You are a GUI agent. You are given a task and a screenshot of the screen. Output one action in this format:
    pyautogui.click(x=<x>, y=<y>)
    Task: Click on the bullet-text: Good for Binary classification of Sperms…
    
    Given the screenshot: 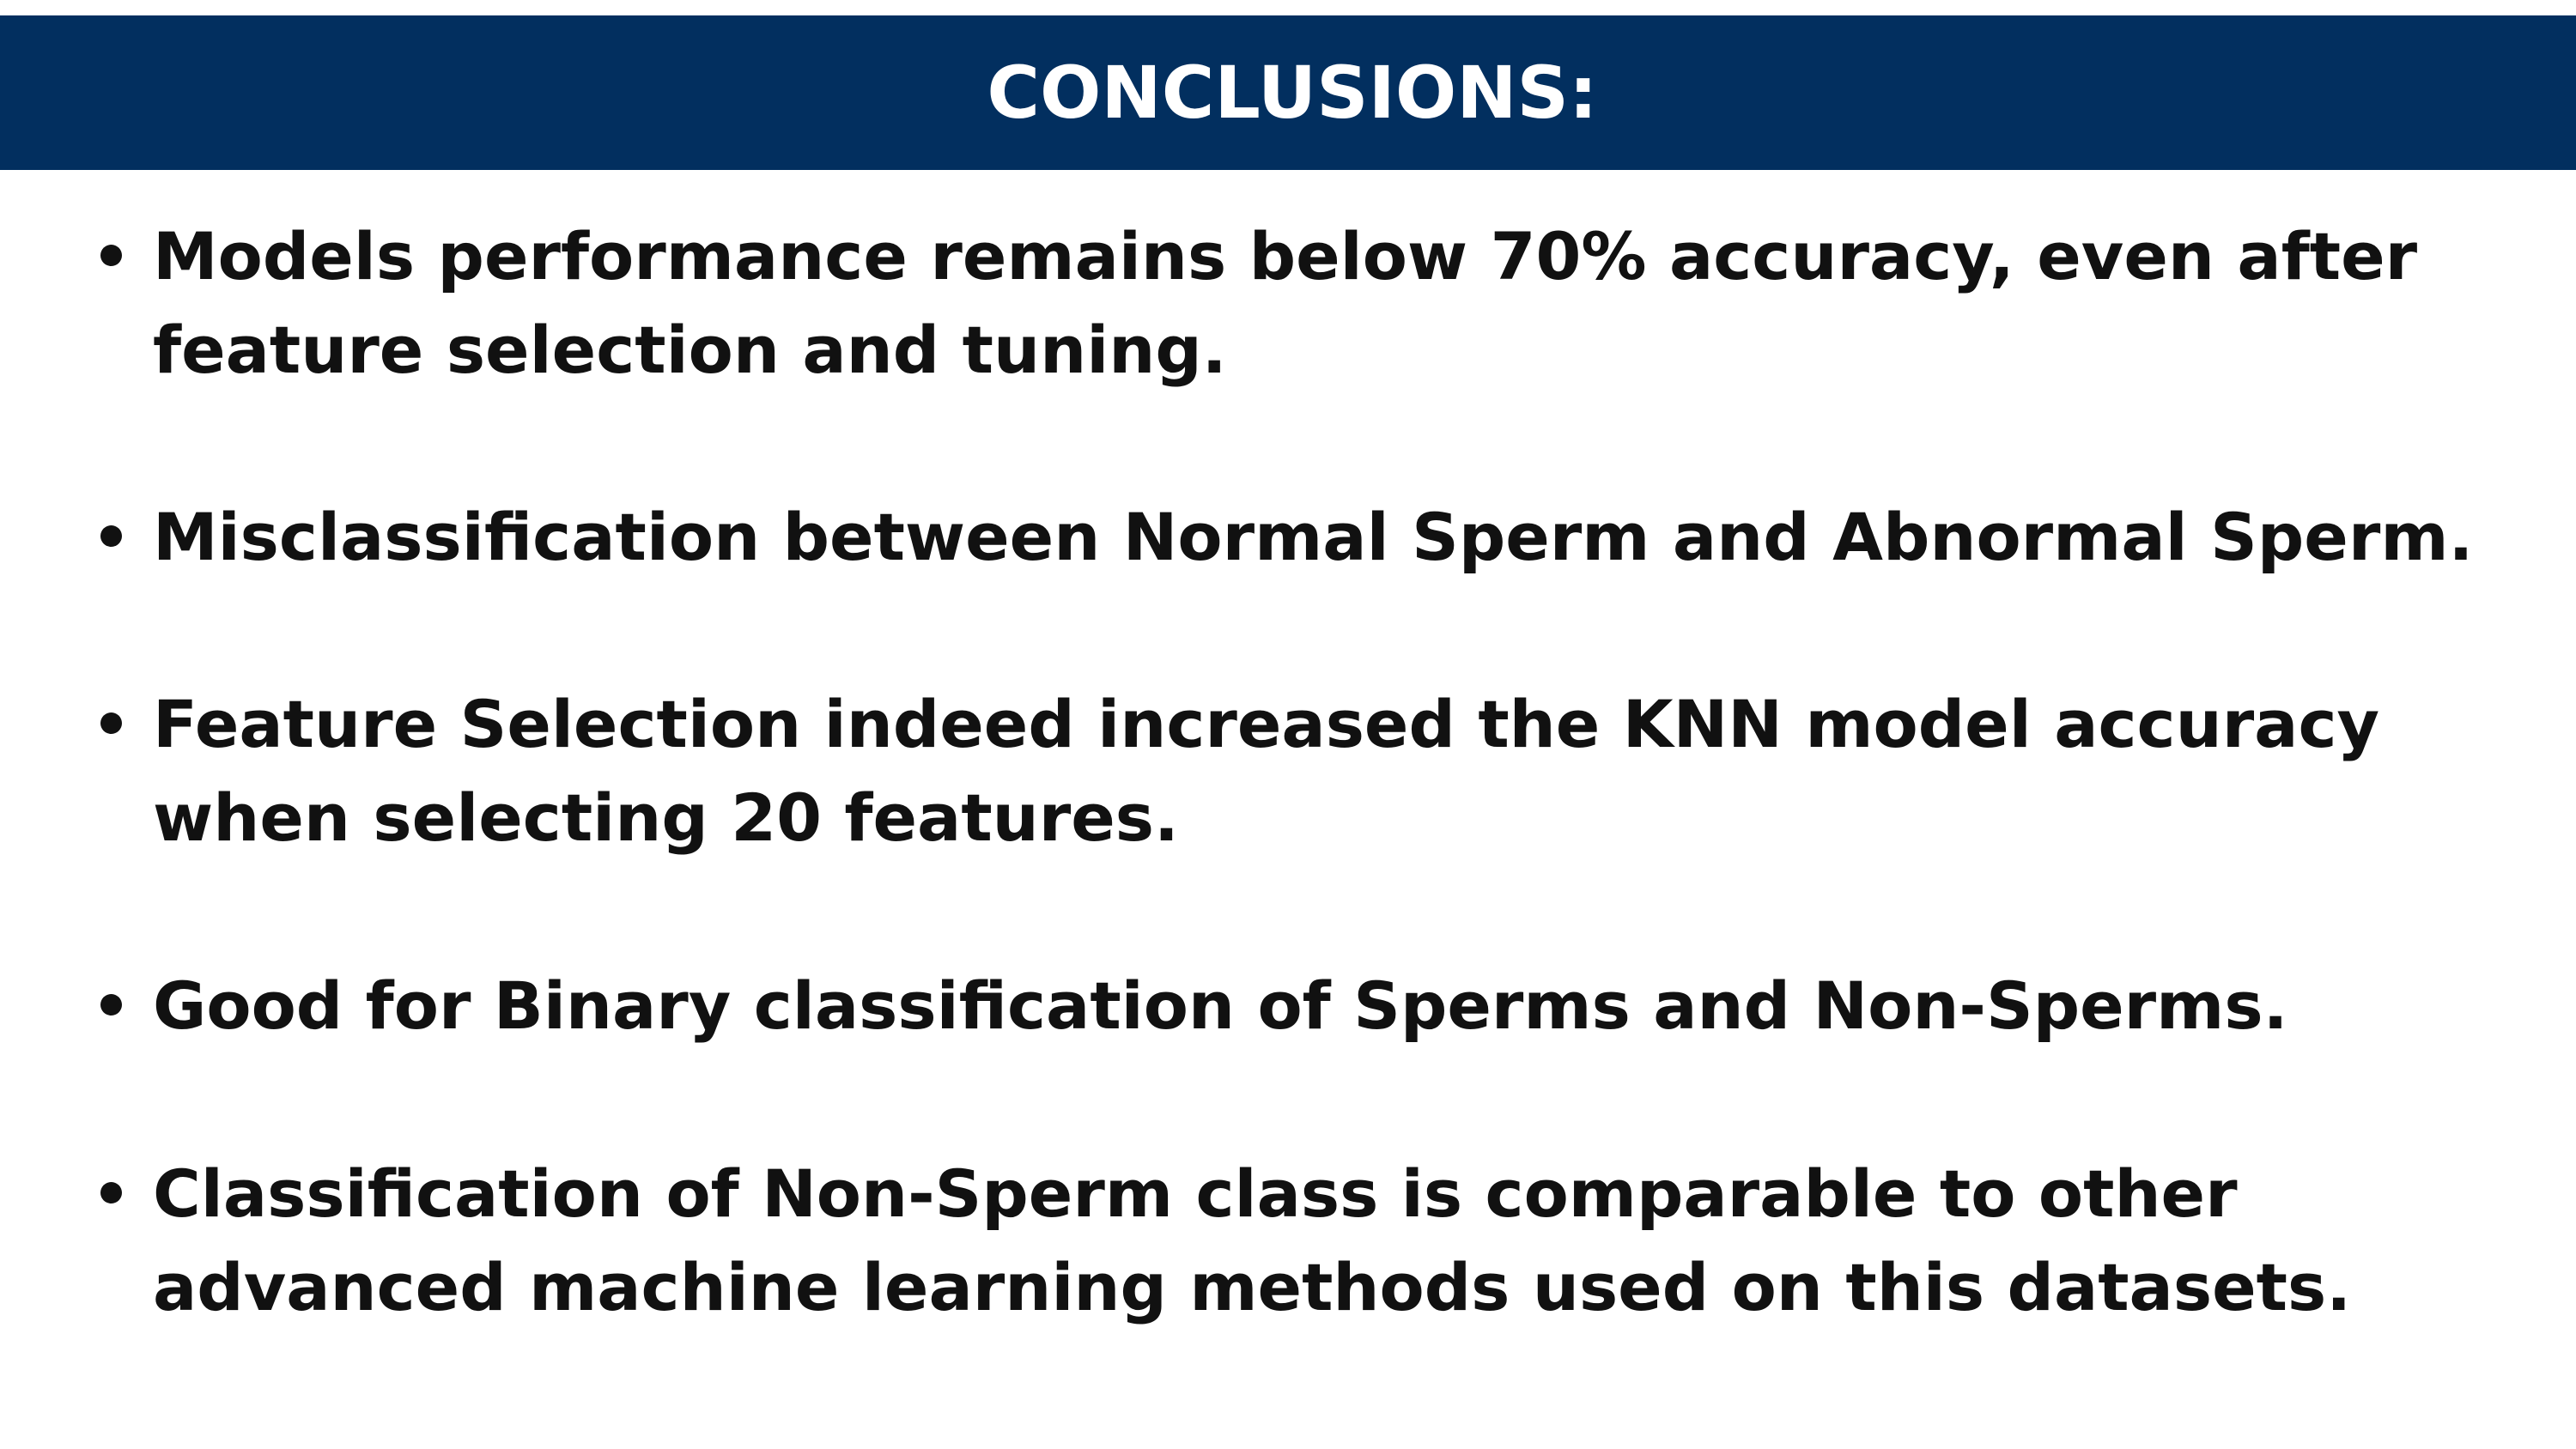 What is the action you would take?
    pyautogui.click(x=1221, y=1005)
    